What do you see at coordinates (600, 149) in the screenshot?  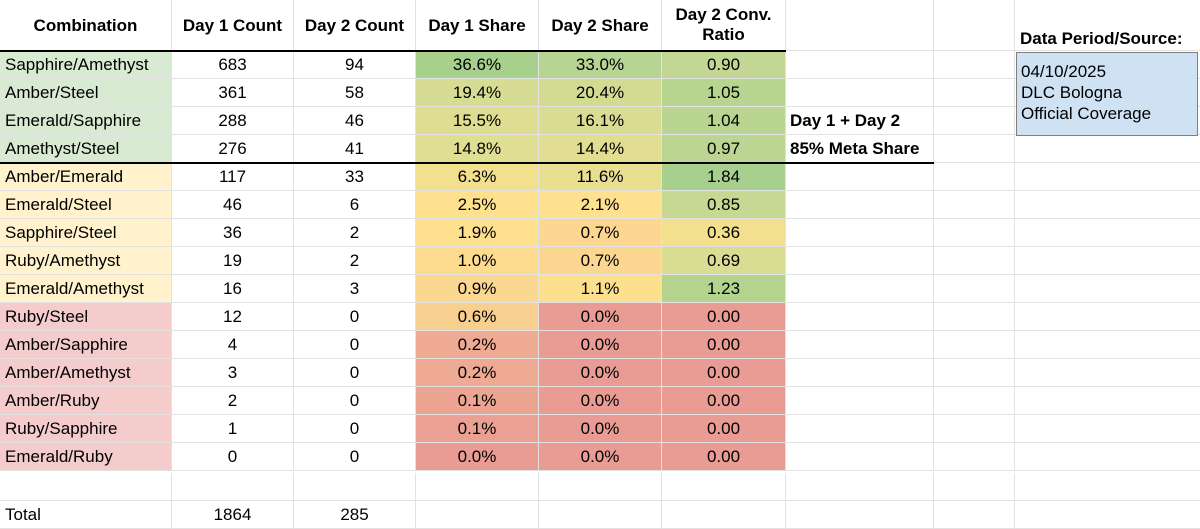 I see `day2-share-cell: 14.4%` at bounding box center [600, 149].